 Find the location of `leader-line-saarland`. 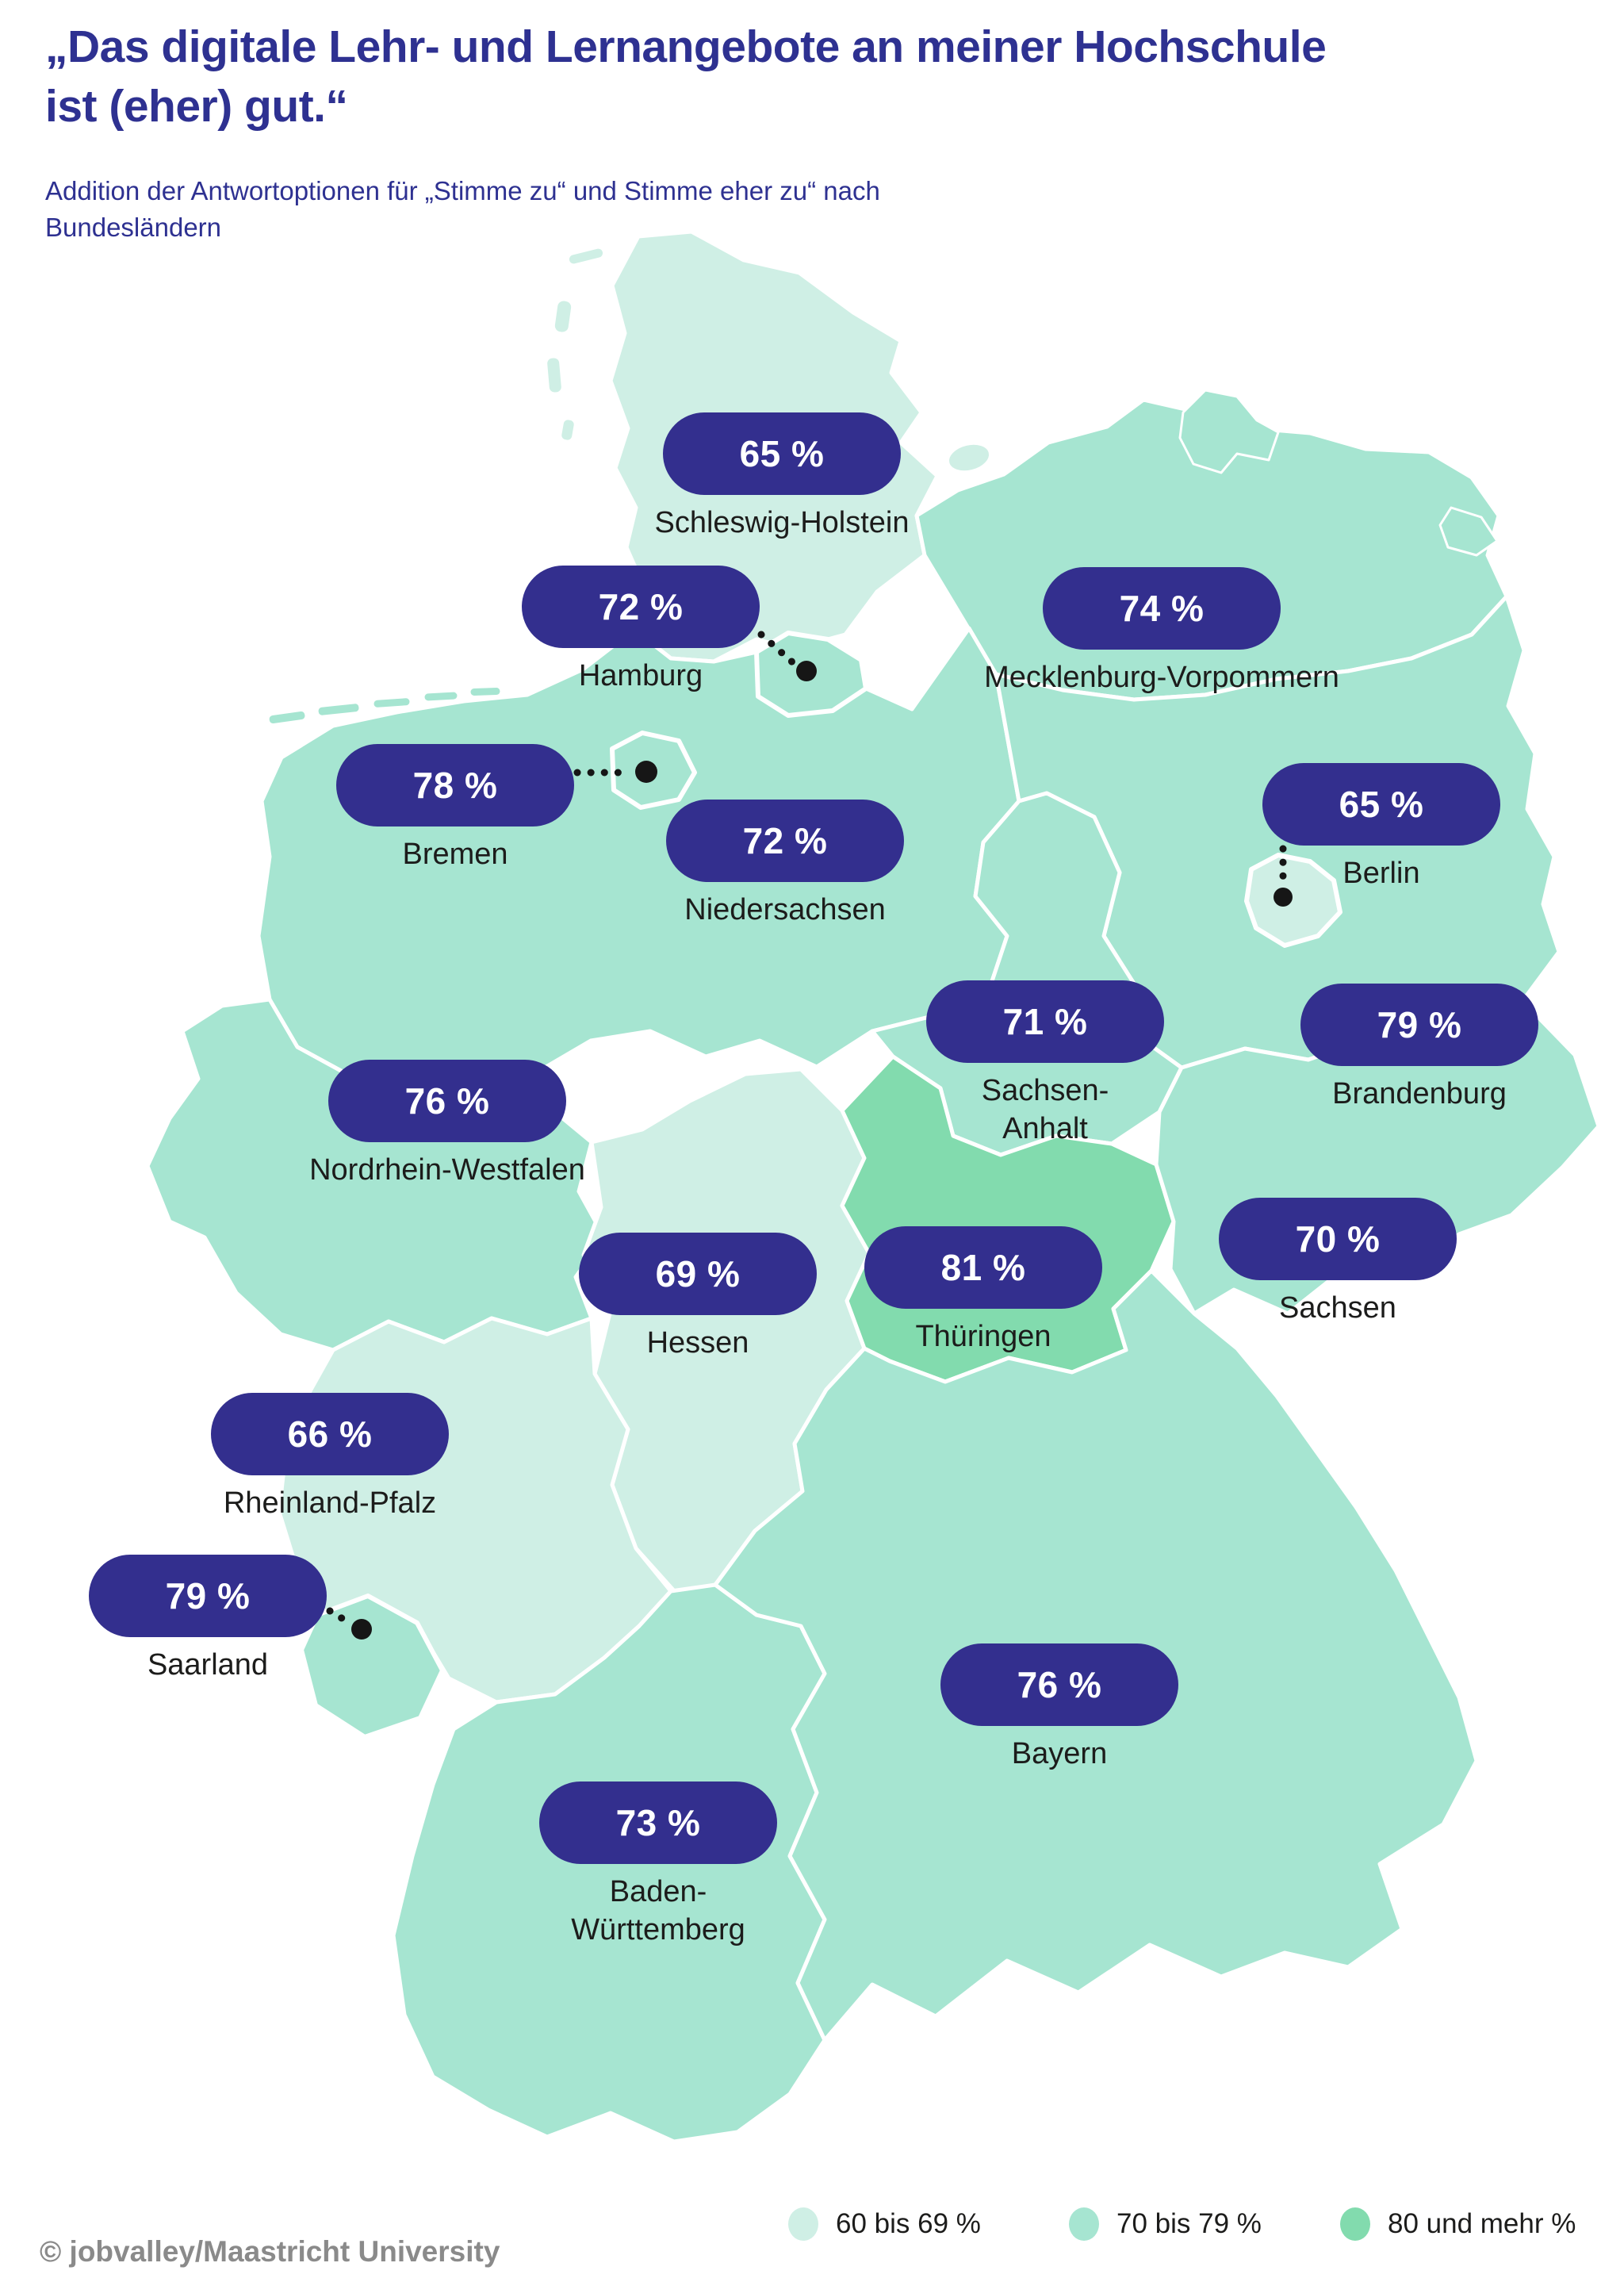

leader-line-saarland is located at coordinates (341, 1618).